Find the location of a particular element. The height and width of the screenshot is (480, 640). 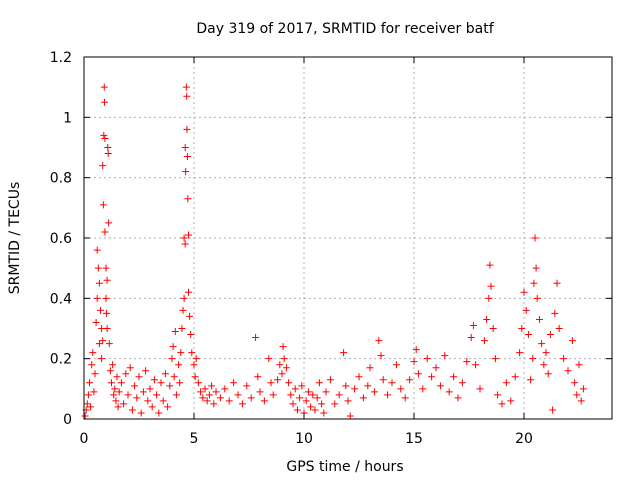

x-tick-label-3: 15 is located at coordinates (414, 439).